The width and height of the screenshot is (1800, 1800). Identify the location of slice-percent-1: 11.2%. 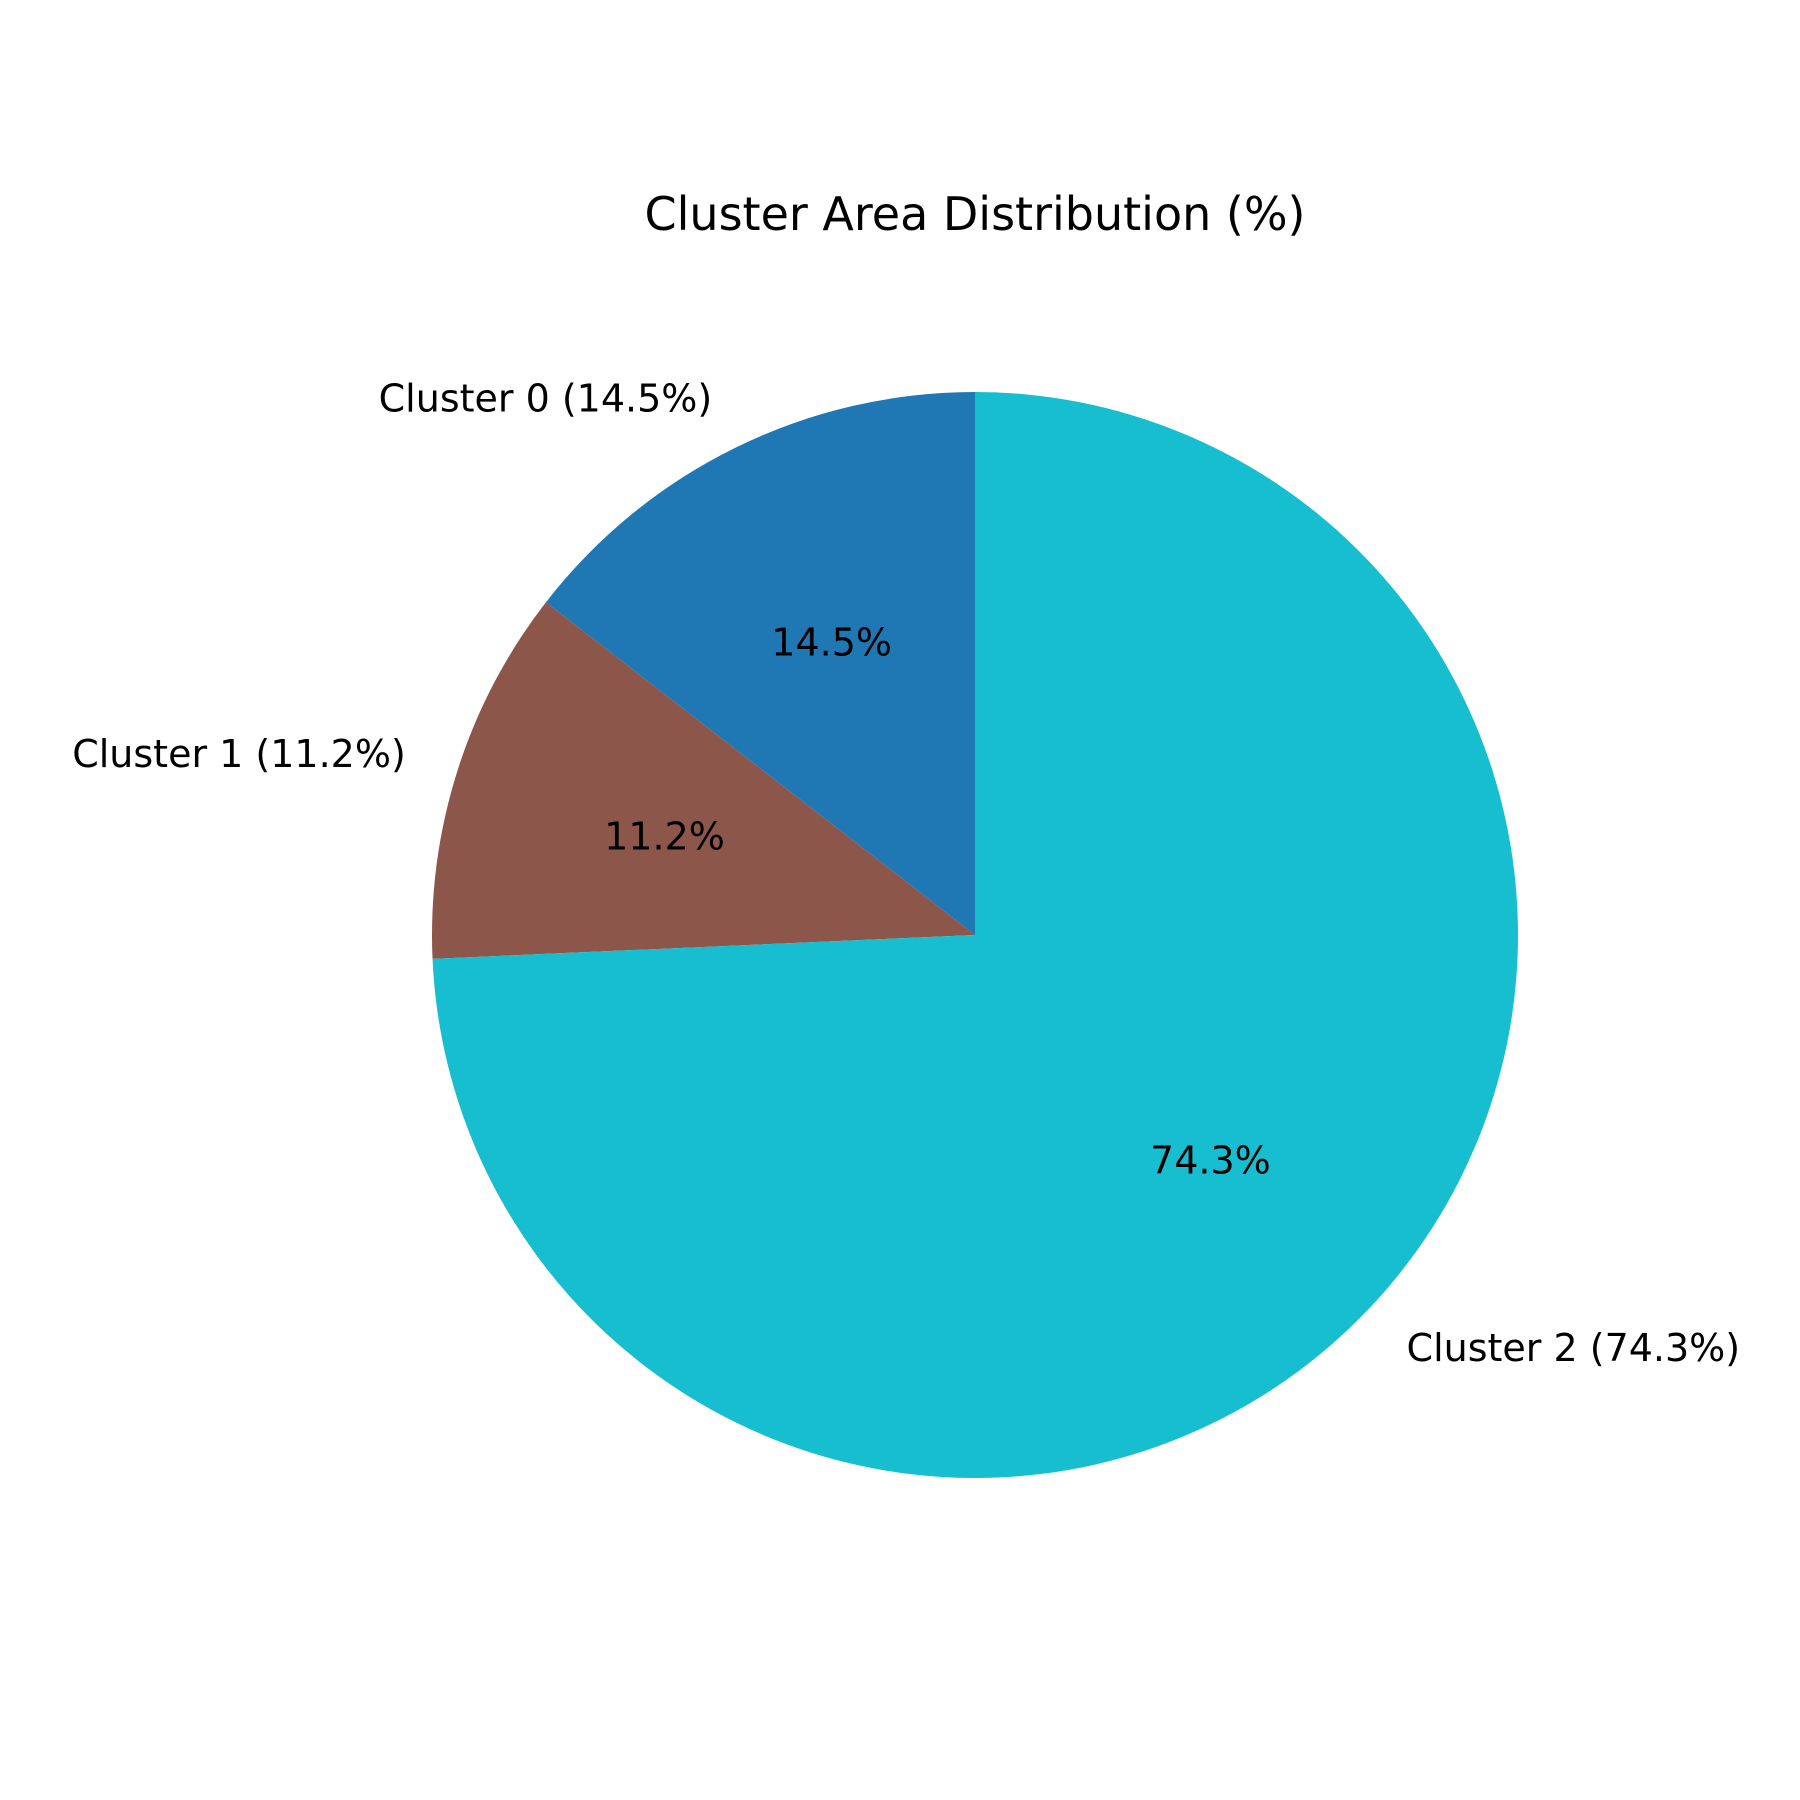
(664, 836).